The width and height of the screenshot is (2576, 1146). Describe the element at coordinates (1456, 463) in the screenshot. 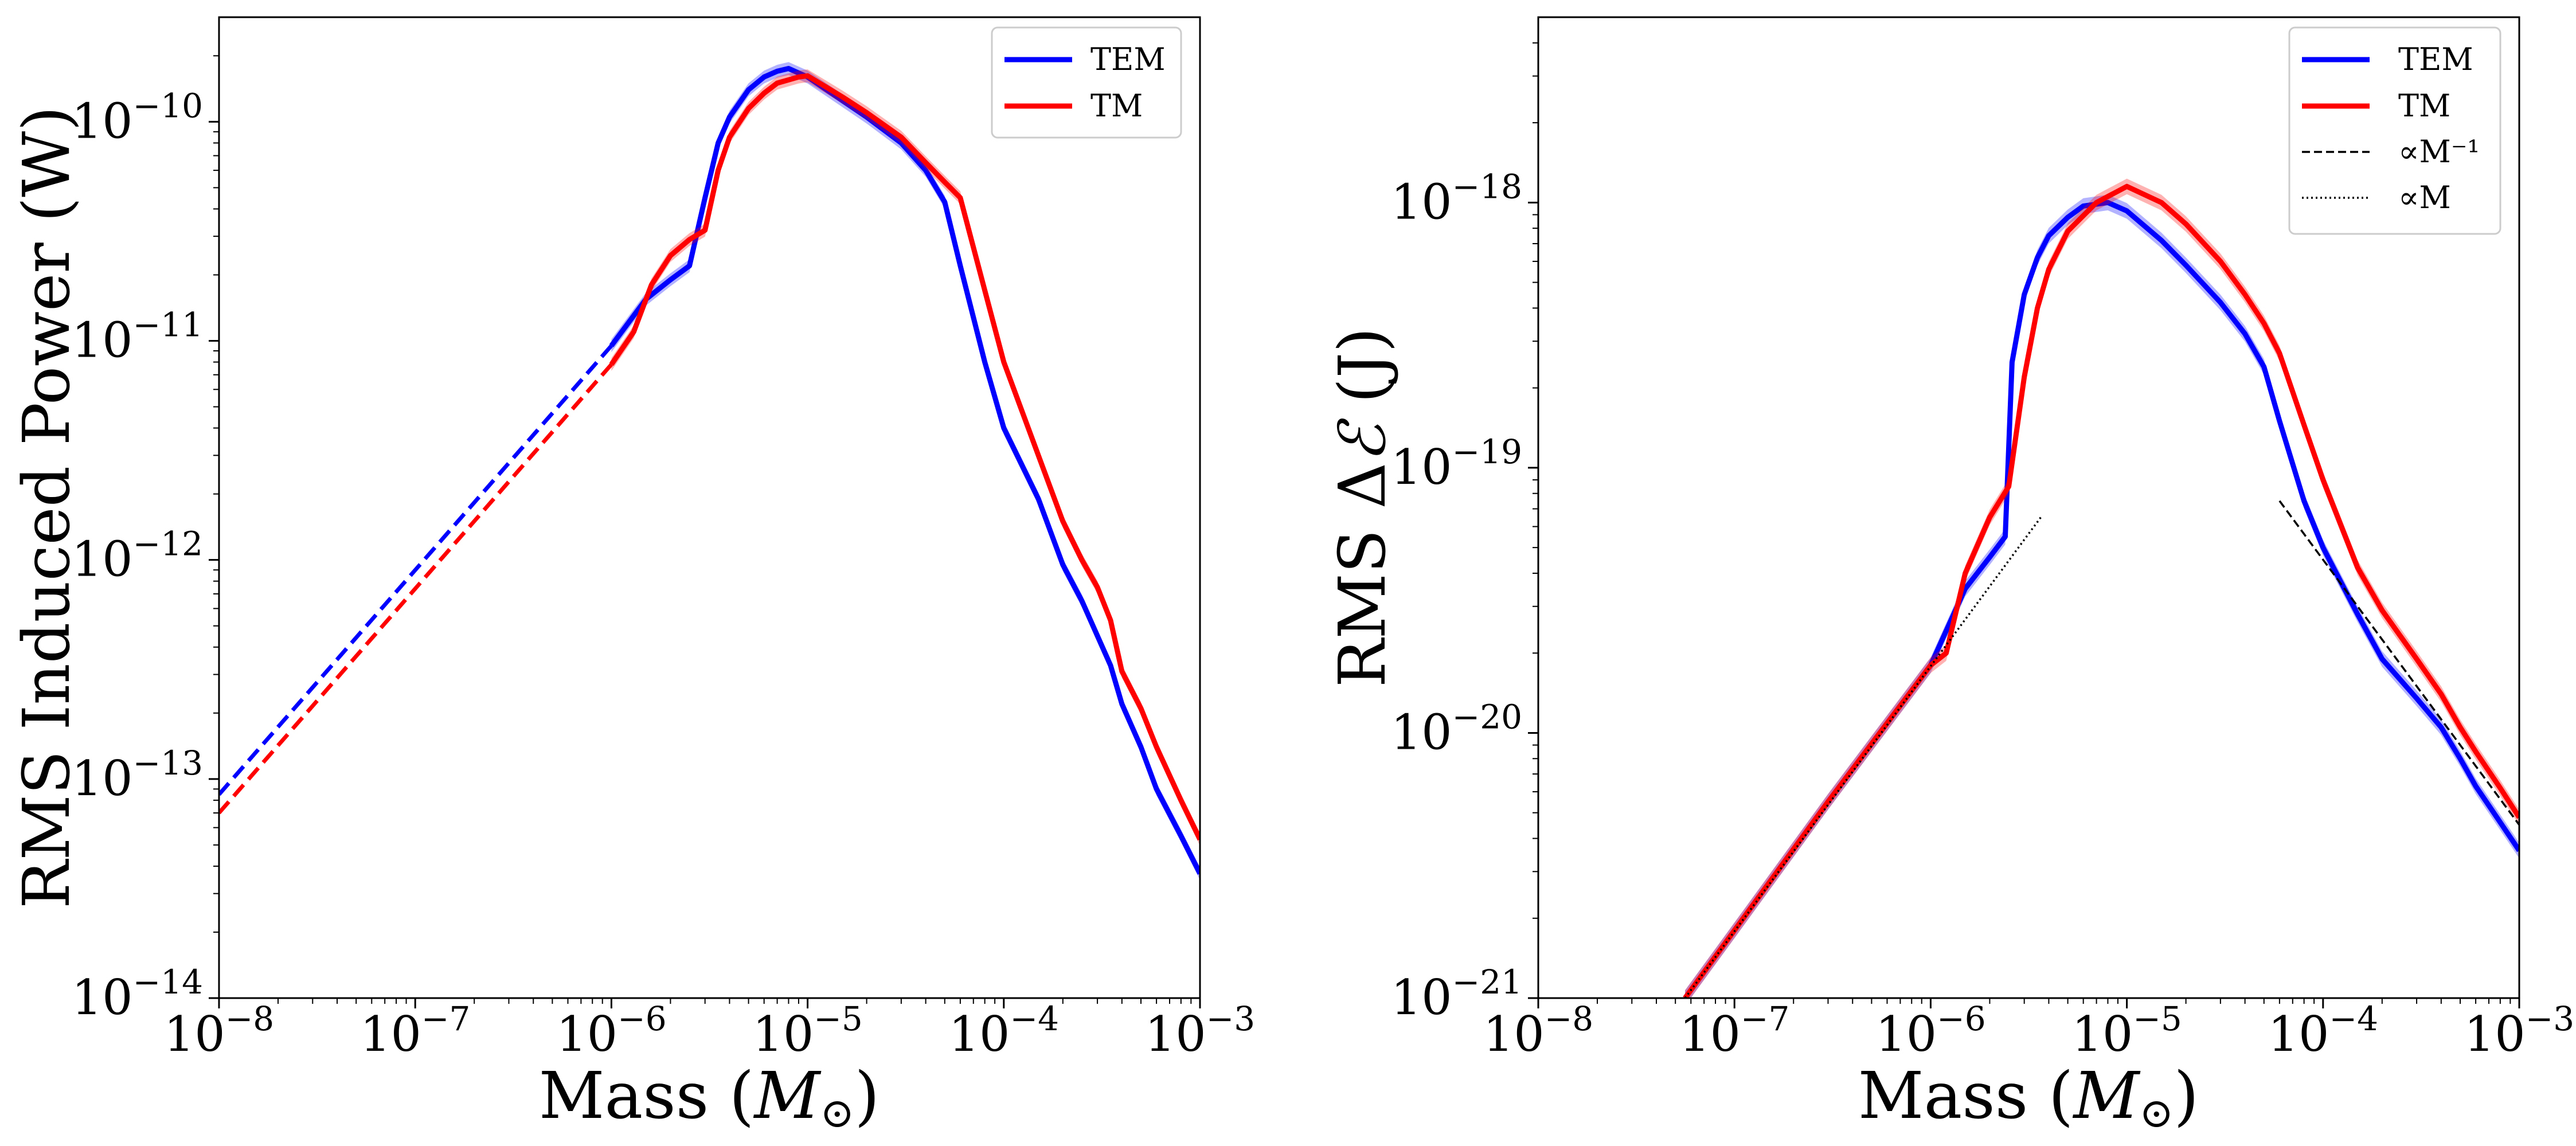

I see `y-tick-label: 10−19` at that location.